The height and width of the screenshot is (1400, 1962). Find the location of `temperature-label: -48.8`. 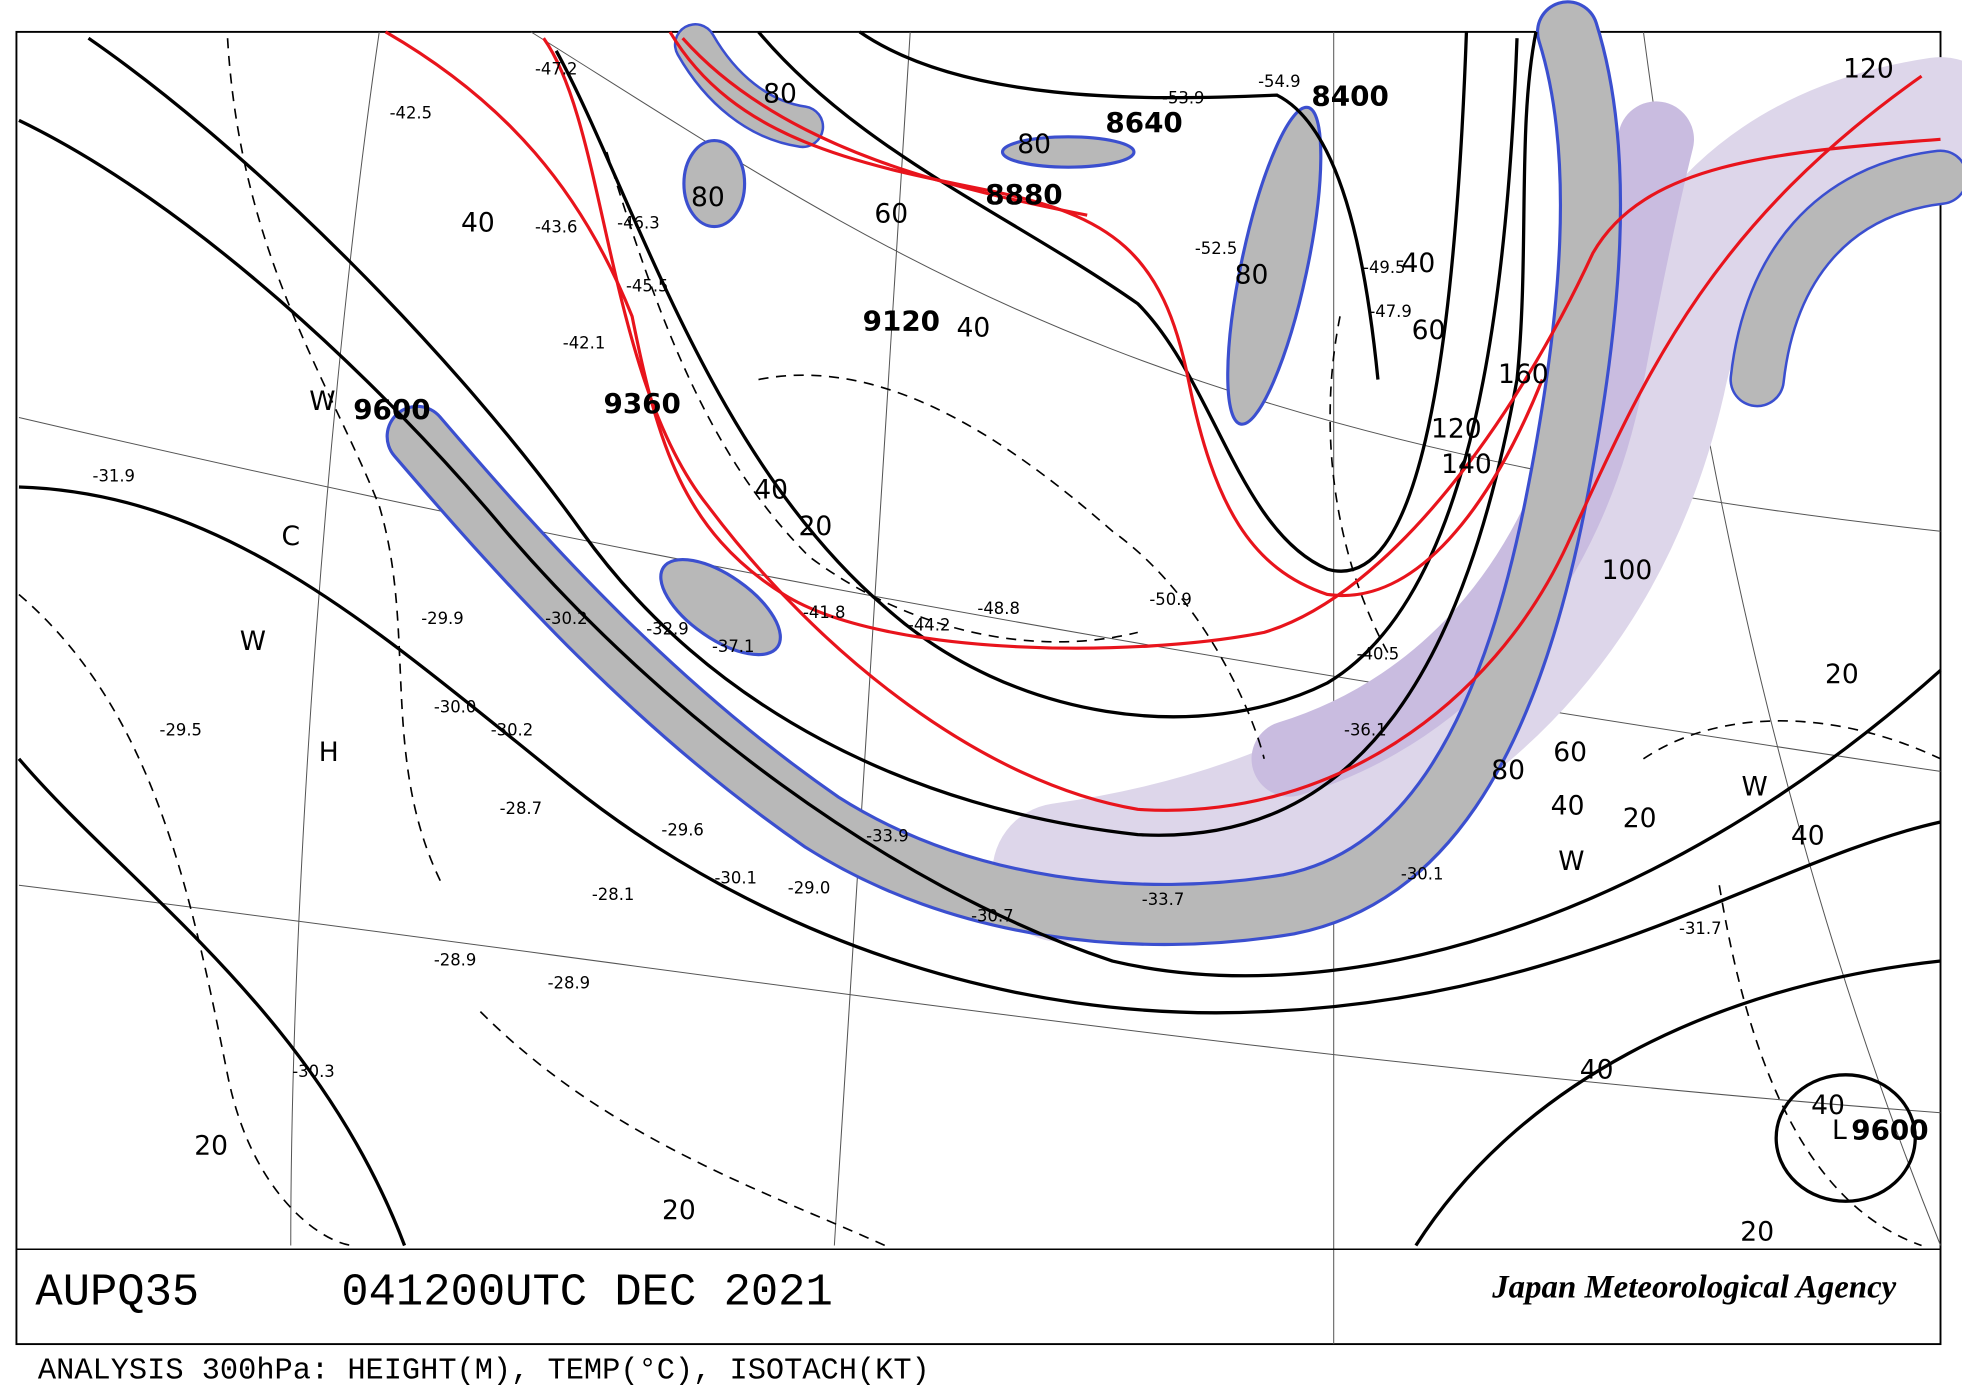

temperature-label: -48.8 is located at coordinates (998, 608).